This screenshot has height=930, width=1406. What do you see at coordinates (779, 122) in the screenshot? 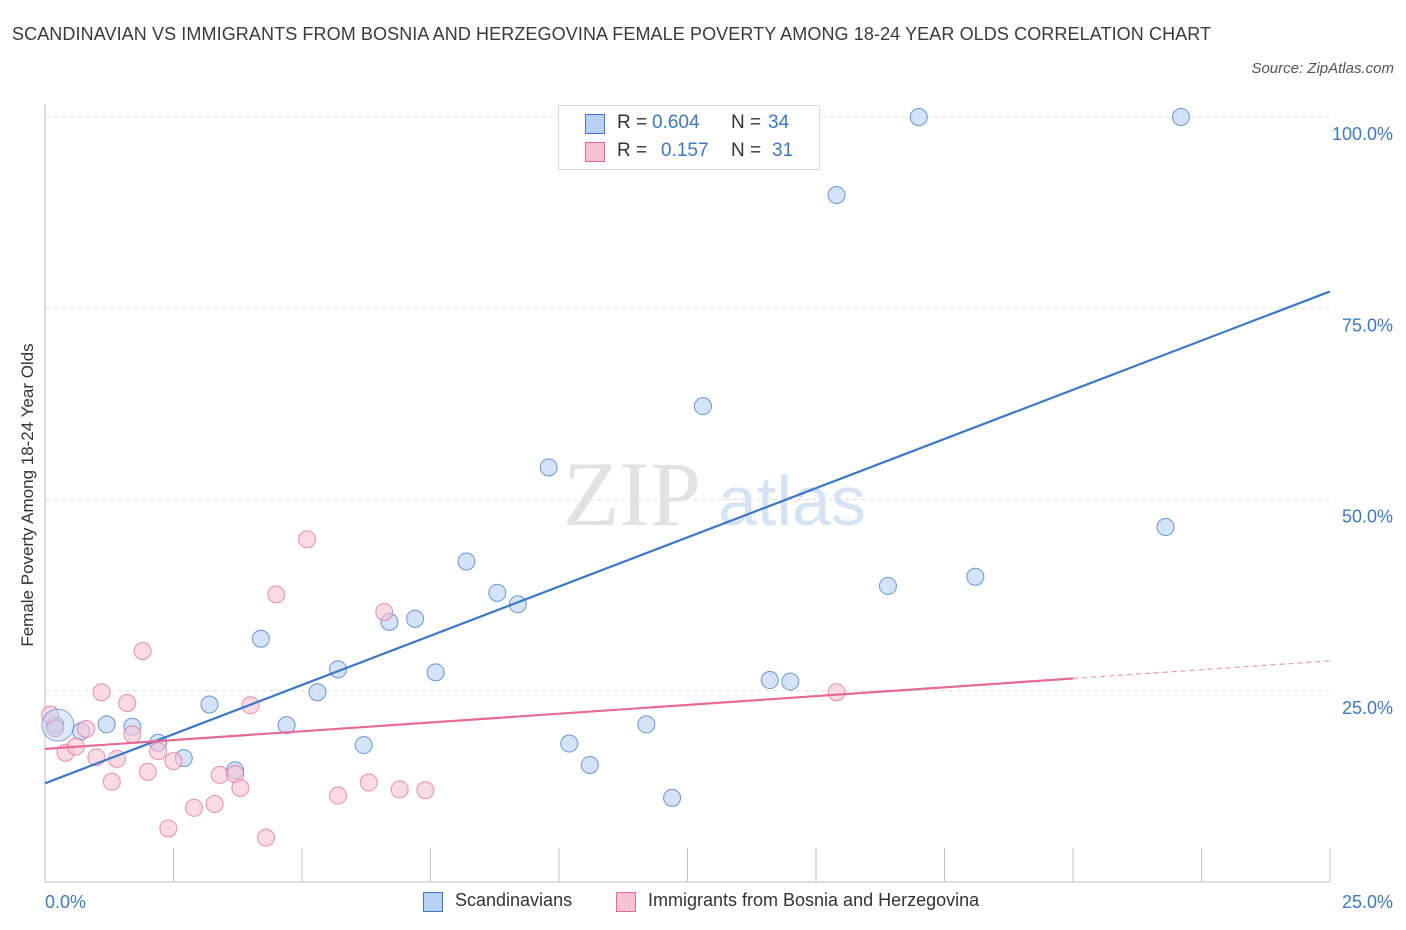
I see `legend-n-value: 34` at bounding box center [779, 122].